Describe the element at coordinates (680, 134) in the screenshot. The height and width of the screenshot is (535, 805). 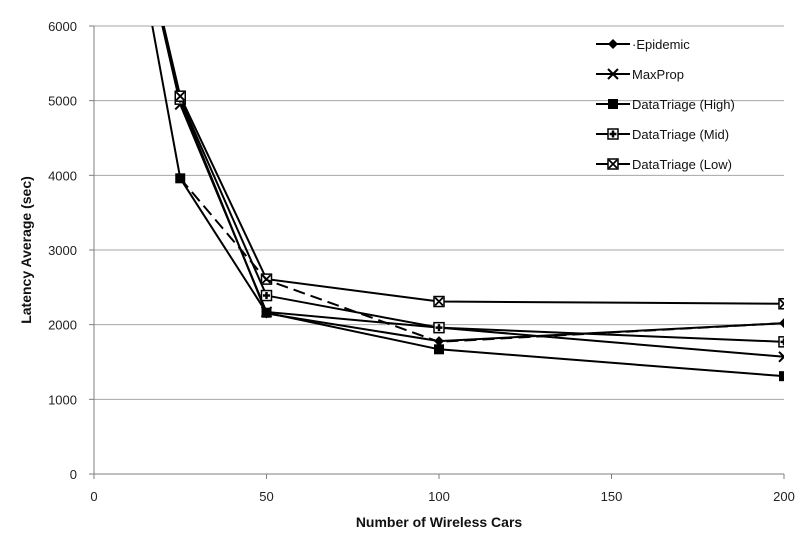
I see `legend-label-datatriage-mid: DataTriage (Mid)` at that location.